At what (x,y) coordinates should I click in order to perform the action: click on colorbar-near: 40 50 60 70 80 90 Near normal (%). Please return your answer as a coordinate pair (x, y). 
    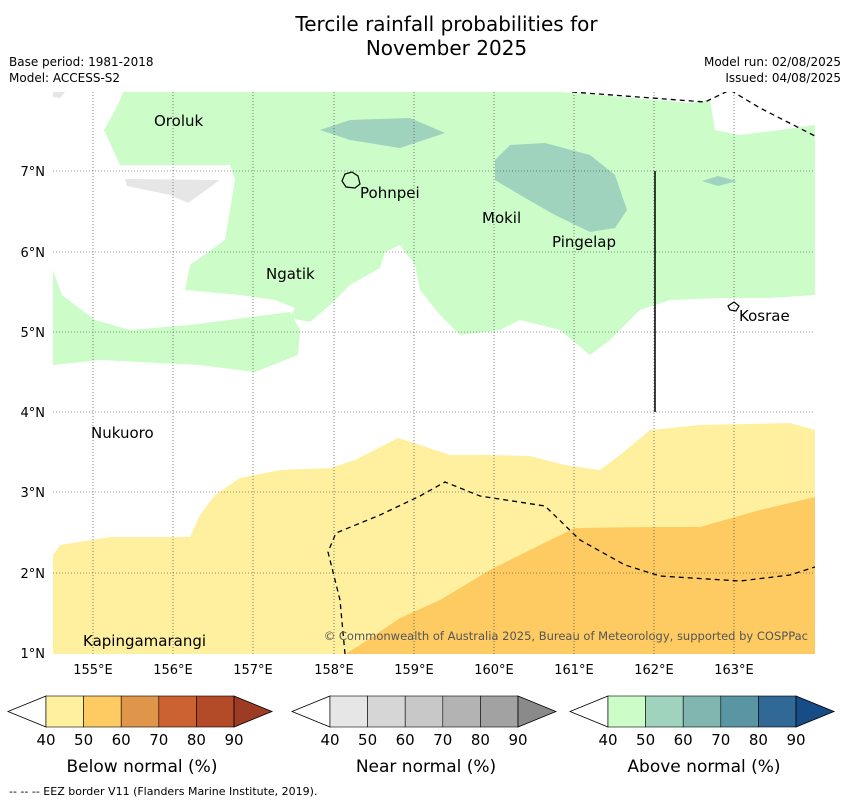
    Looking at the image, I should click on (424, 736).